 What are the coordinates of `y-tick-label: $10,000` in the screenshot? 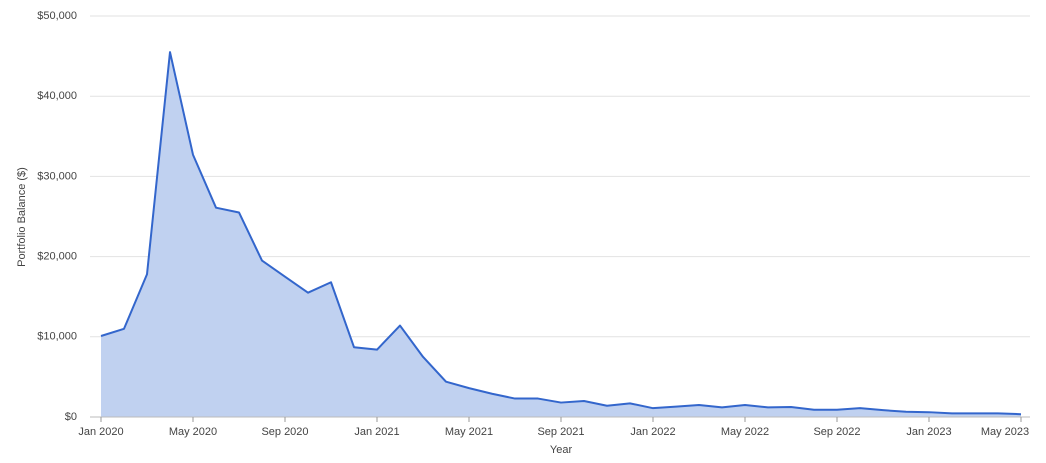 It's located at (57, 337).